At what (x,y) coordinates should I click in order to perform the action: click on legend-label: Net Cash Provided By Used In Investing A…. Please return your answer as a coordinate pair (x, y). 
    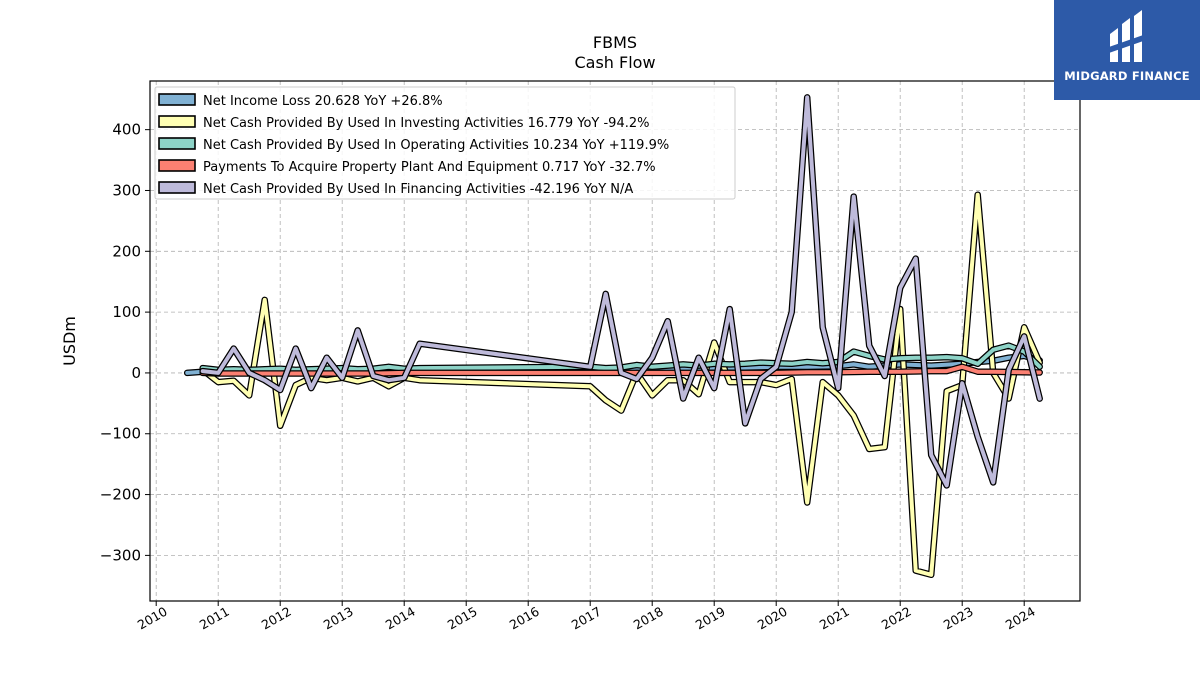
    Looking at the image, I should click on (426, 123).